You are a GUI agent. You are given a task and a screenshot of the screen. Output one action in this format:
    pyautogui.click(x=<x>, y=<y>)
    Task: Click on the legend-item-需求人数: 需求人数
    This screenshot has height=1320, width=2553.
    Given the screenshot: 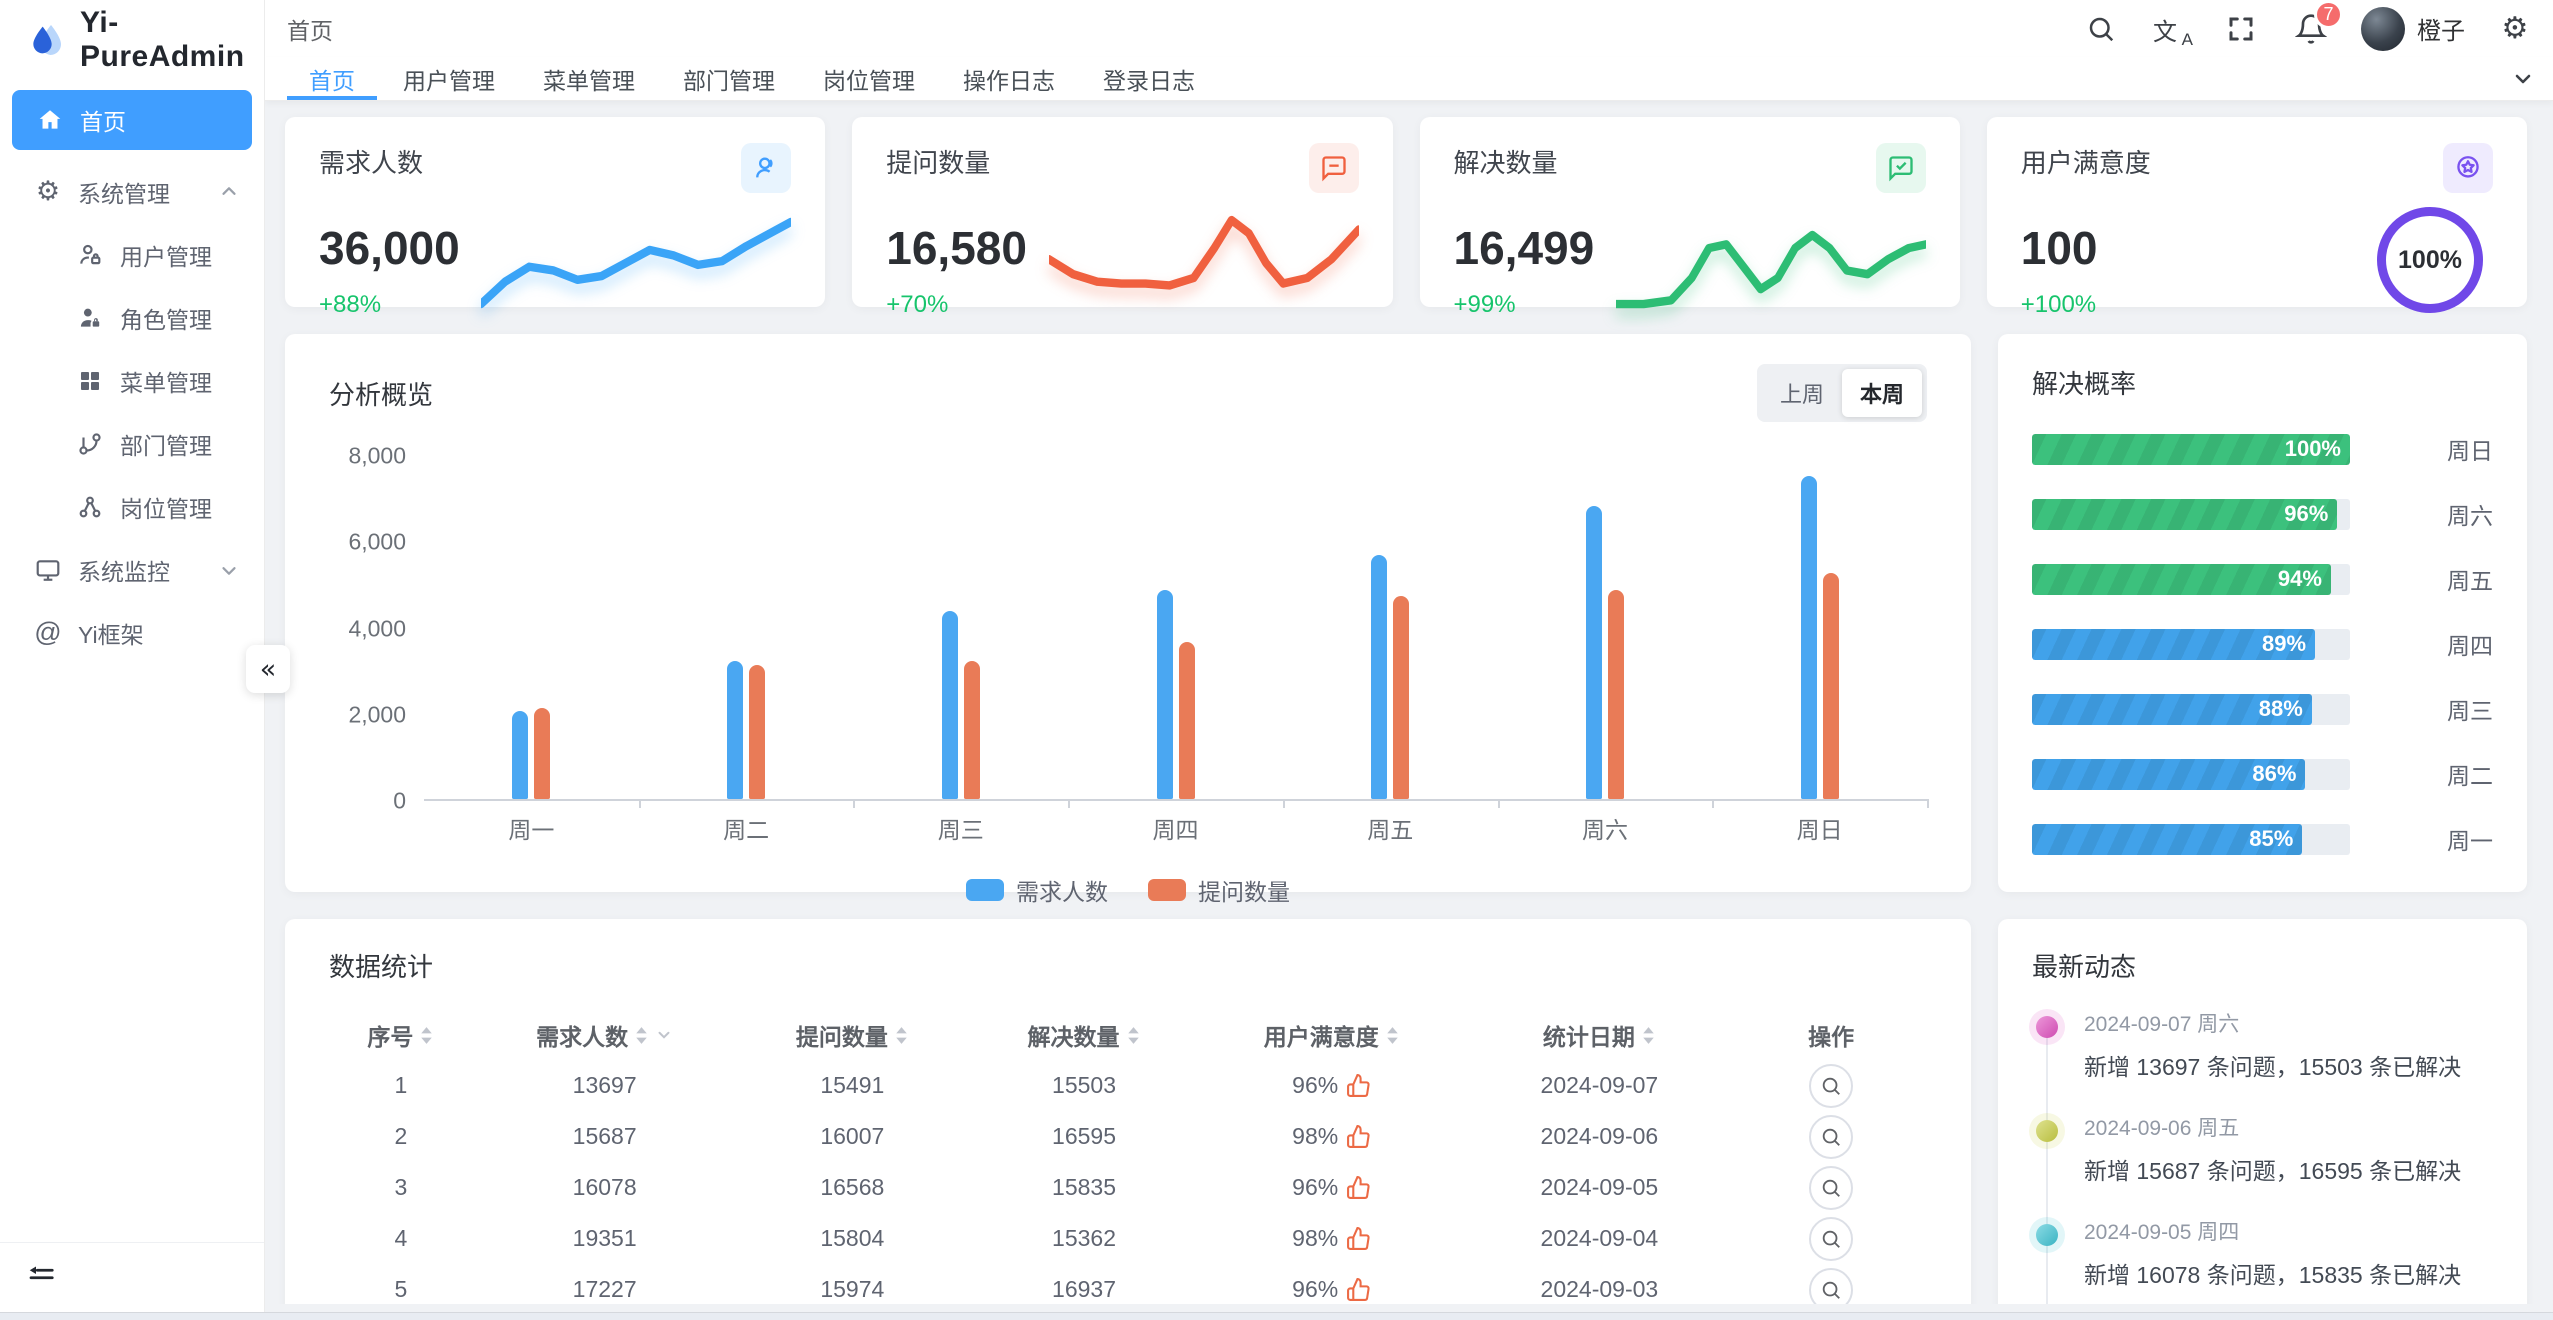 What is the action you would take?
    pyautogui.click(x=1037, y=890)
    